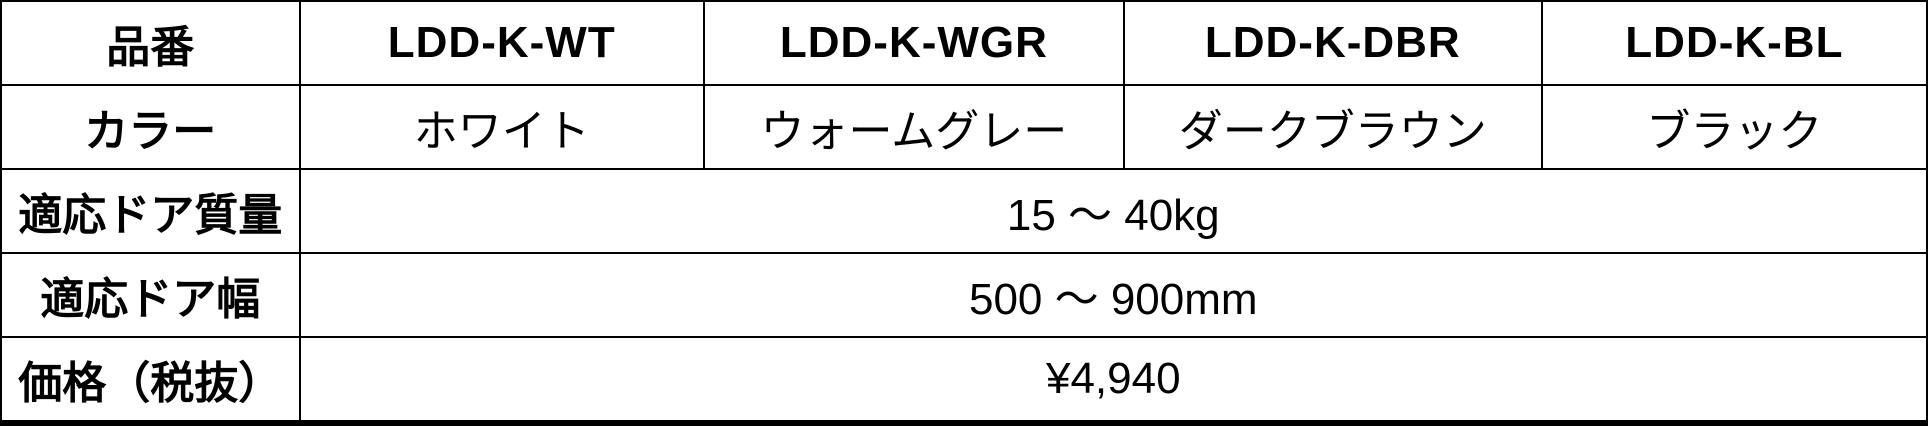  Describe the element at coordinates (913, 126) in the screenshot. I see `color-value-cell: ウォームグレー` at that location.